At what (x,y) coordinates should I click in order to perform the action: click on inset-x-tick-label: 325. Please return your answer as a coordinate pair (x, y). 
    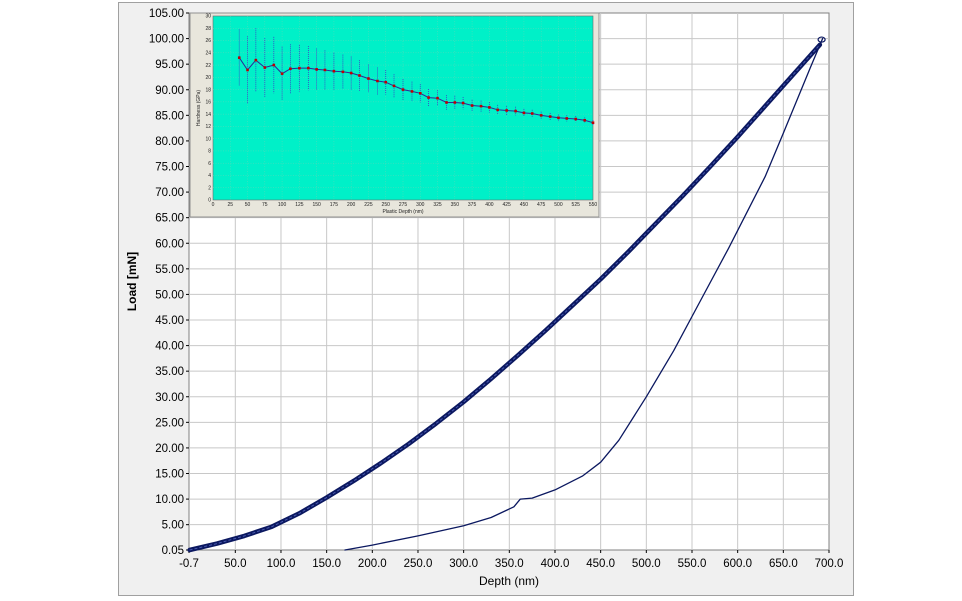
    Looking at the image, I should click on (437, 205).